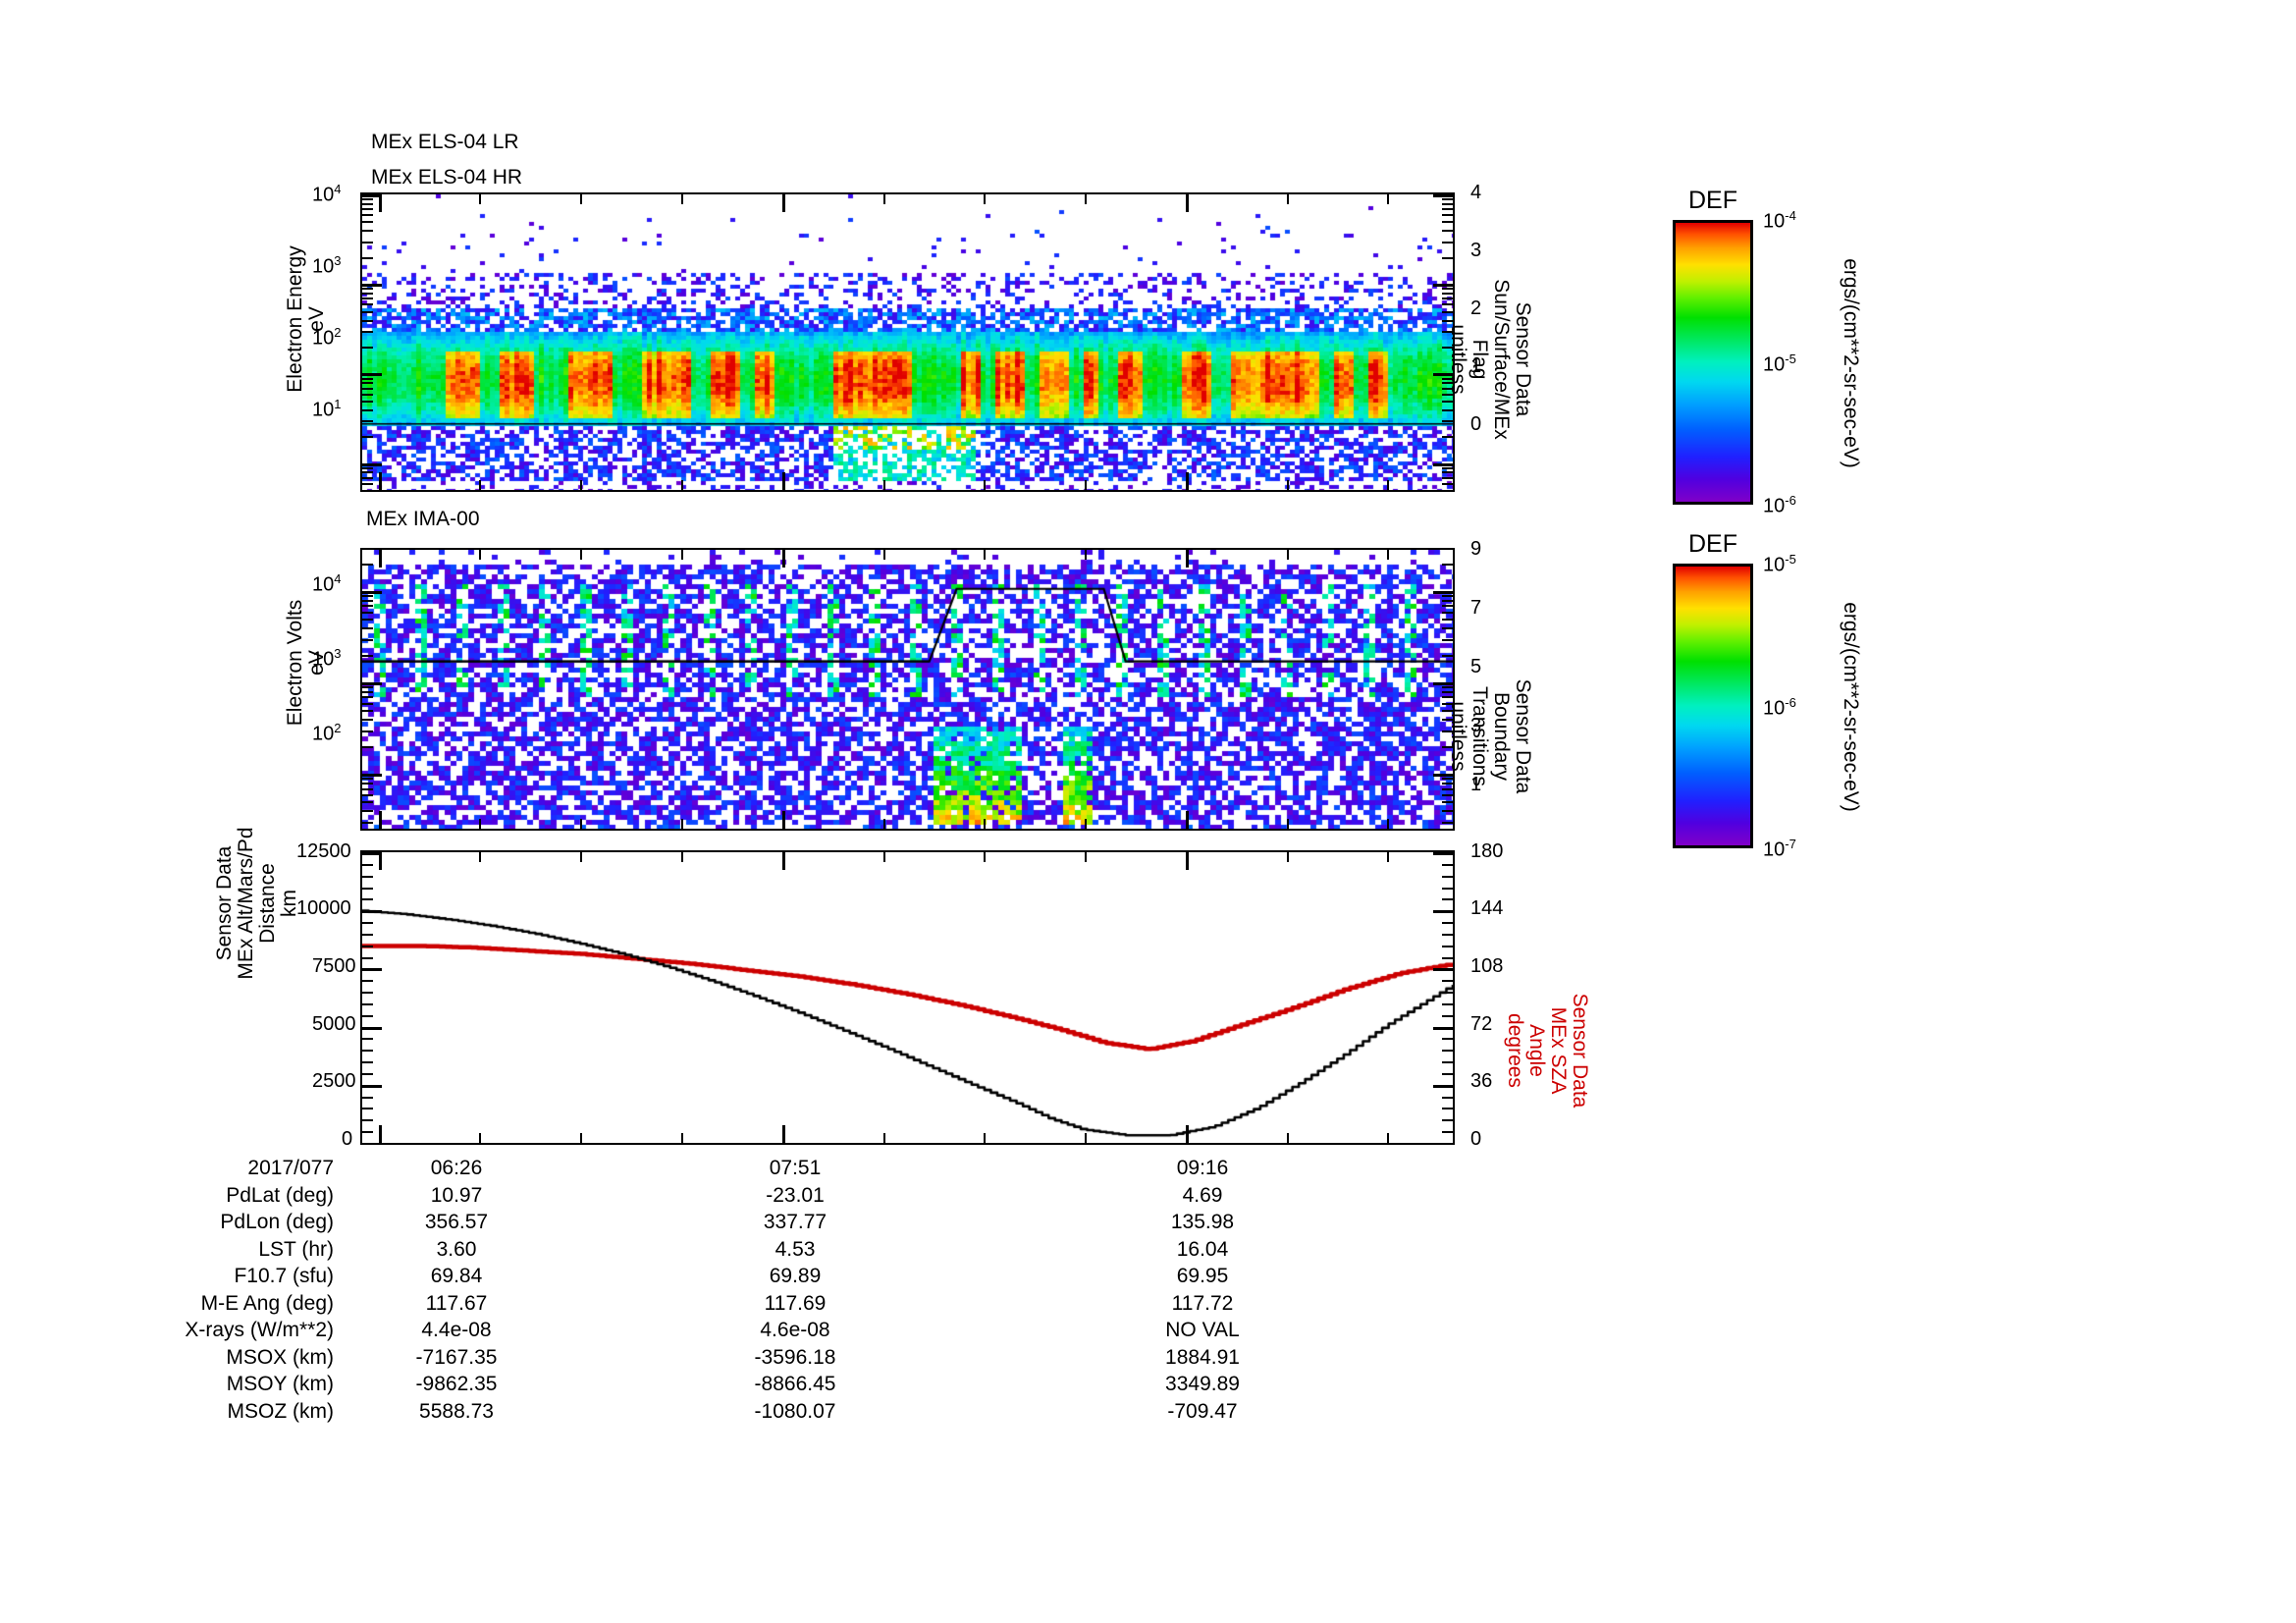 This screenshot has height=1623, width=2296. Describe the element at coordinates (1202, 1384) in the screenshot. I see `ephemeris-cell: 3349.89` at that location.